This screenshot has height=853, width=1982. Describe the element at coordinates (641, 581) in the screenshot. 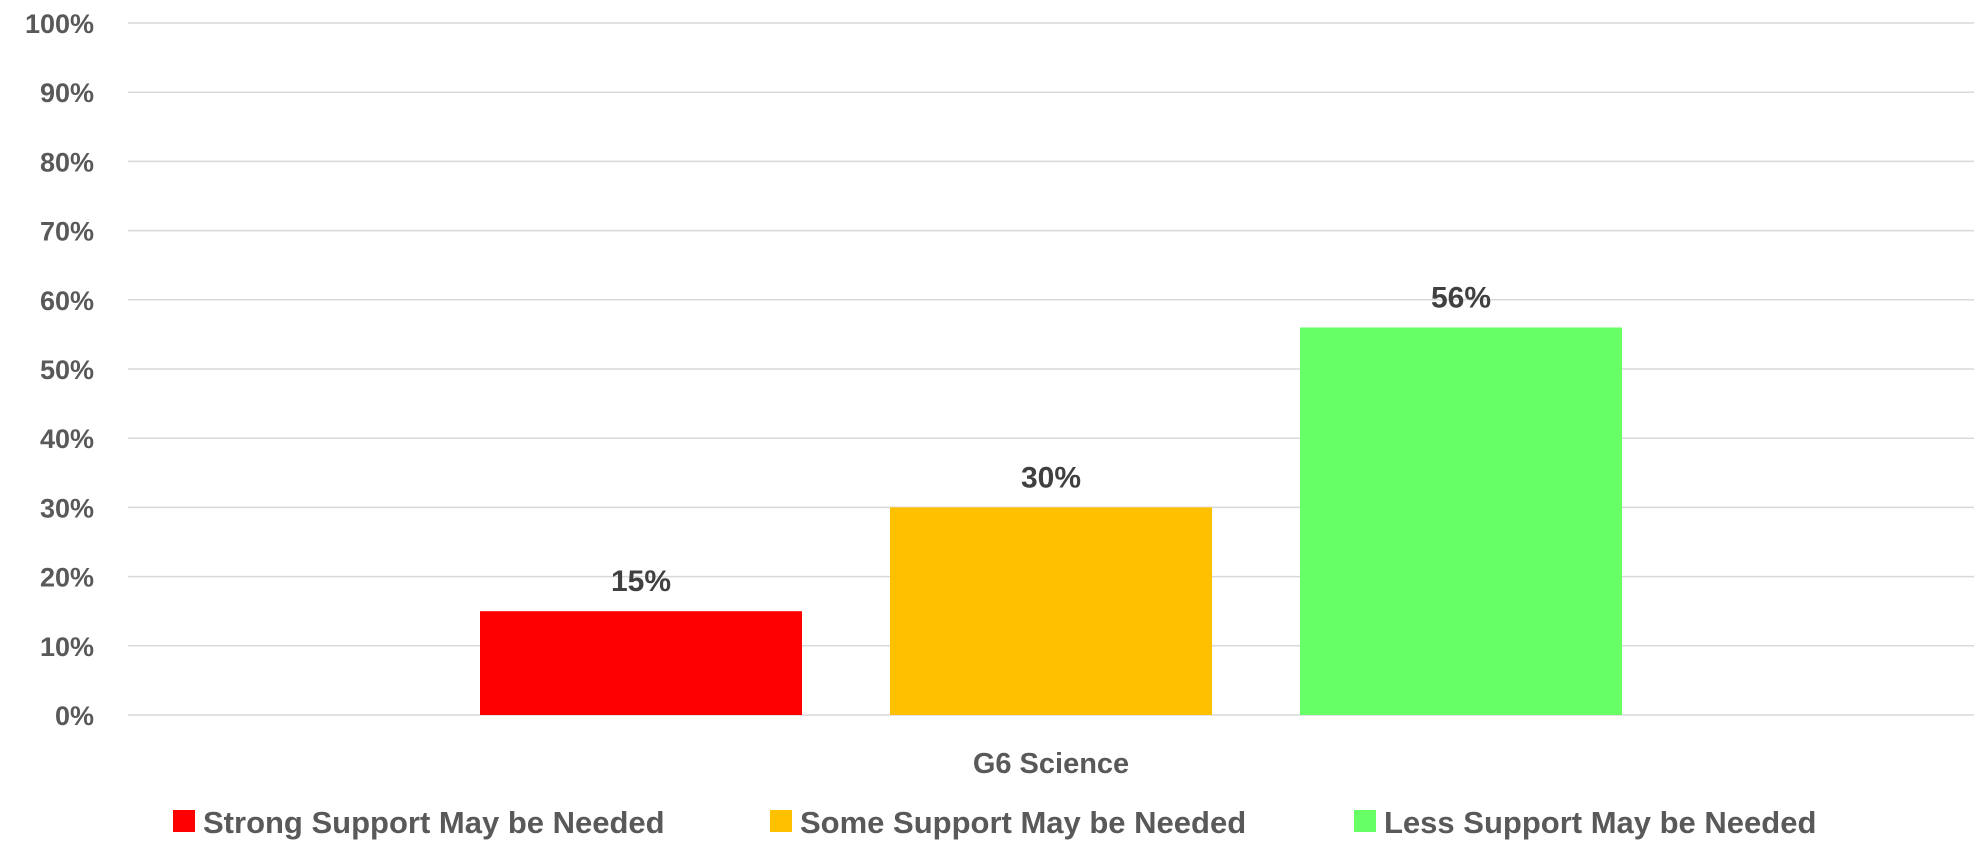

I see `data-label: 15%` at that location.